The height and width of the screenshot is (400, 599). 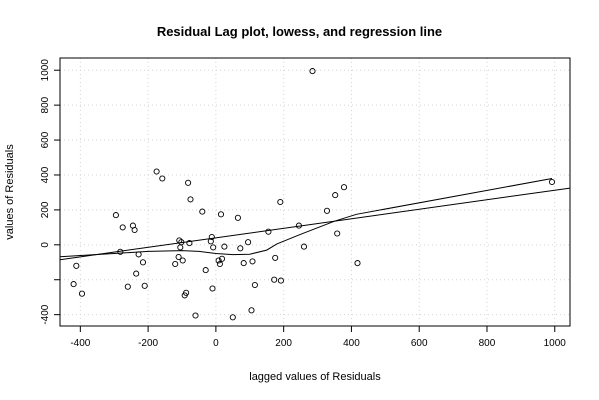 I want to click on y-tick-label: 400, so click(x=45, y=174).